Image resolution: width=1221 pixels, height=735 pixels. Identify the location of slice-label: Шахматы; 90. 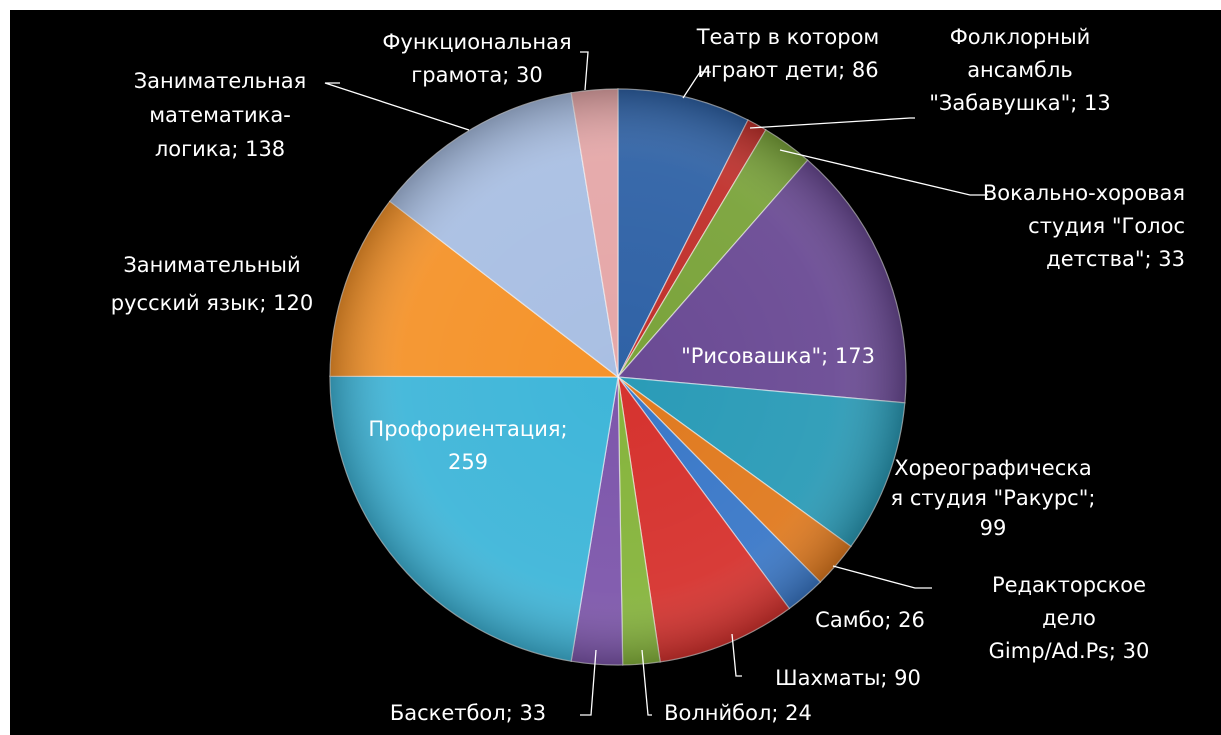
(848, 678).